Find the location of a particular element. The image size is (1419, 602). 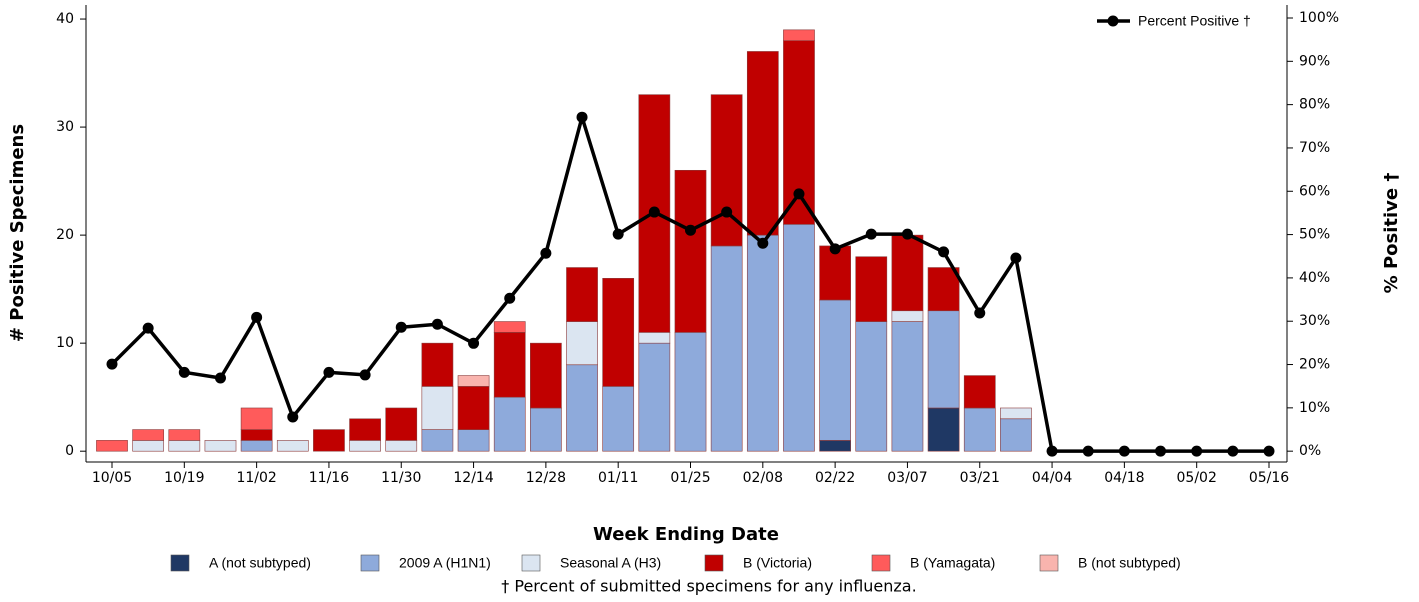

x-tick-label: 04/04 is located at coordinates (1052, 478).